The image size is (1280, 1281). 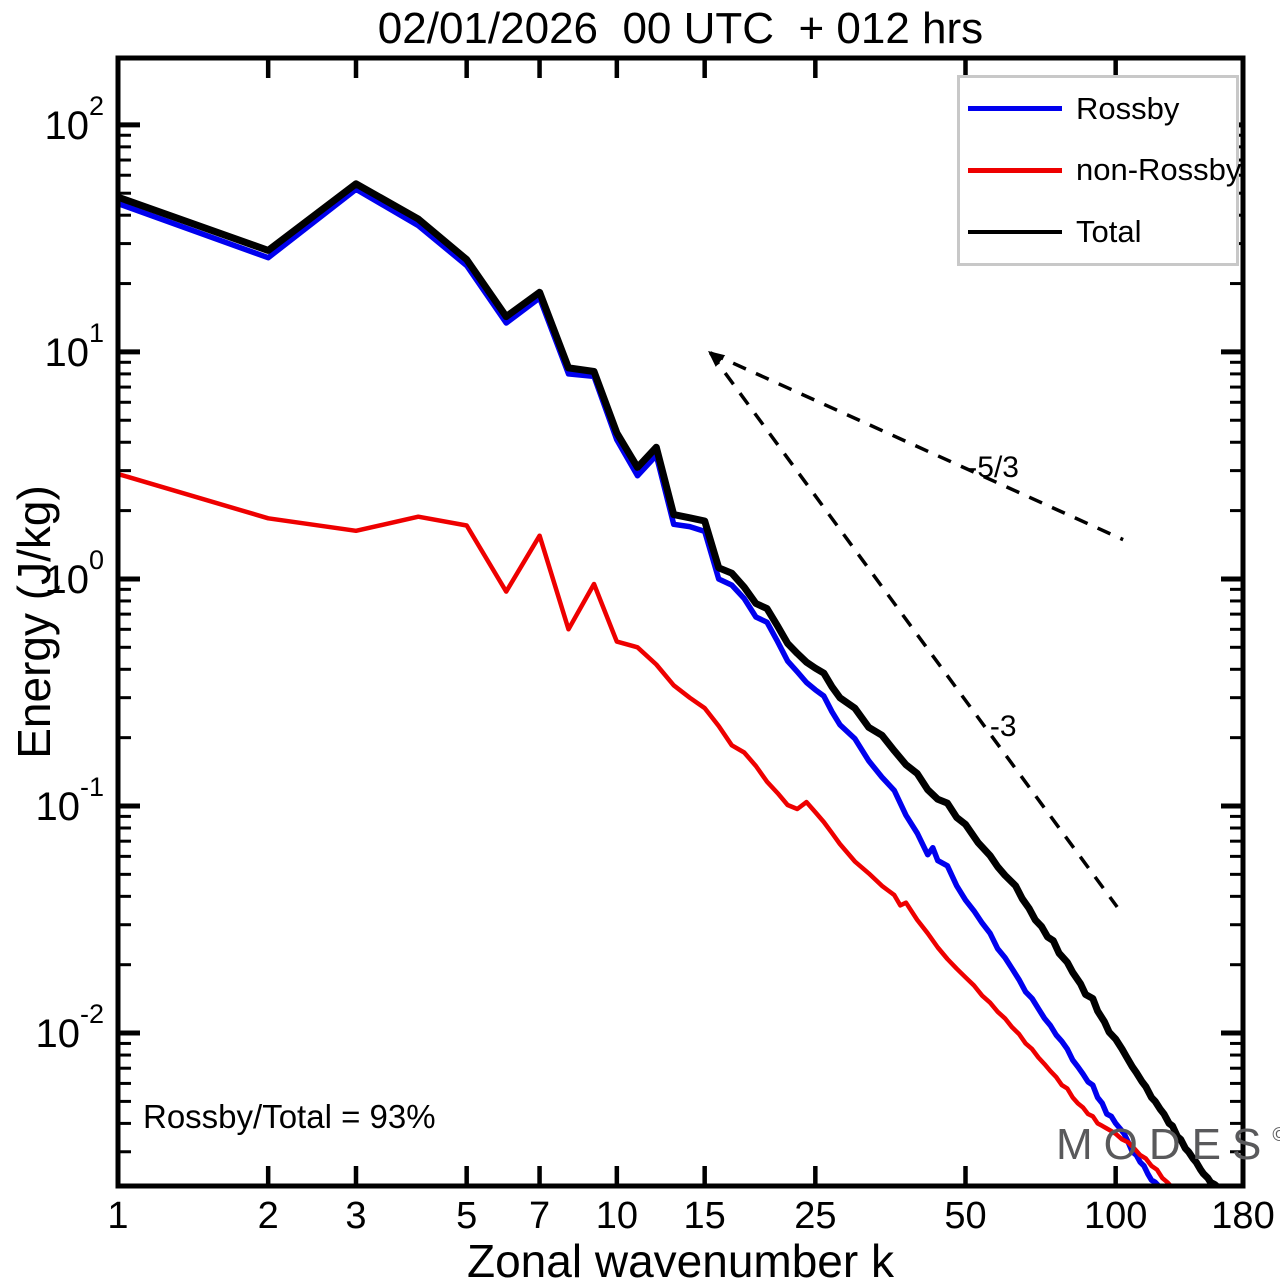 What do you see at coordinates (34, 622) in the screenshot?
I see `y-axis-label: Energy (J/kg)` at bounding box center [34, 622].